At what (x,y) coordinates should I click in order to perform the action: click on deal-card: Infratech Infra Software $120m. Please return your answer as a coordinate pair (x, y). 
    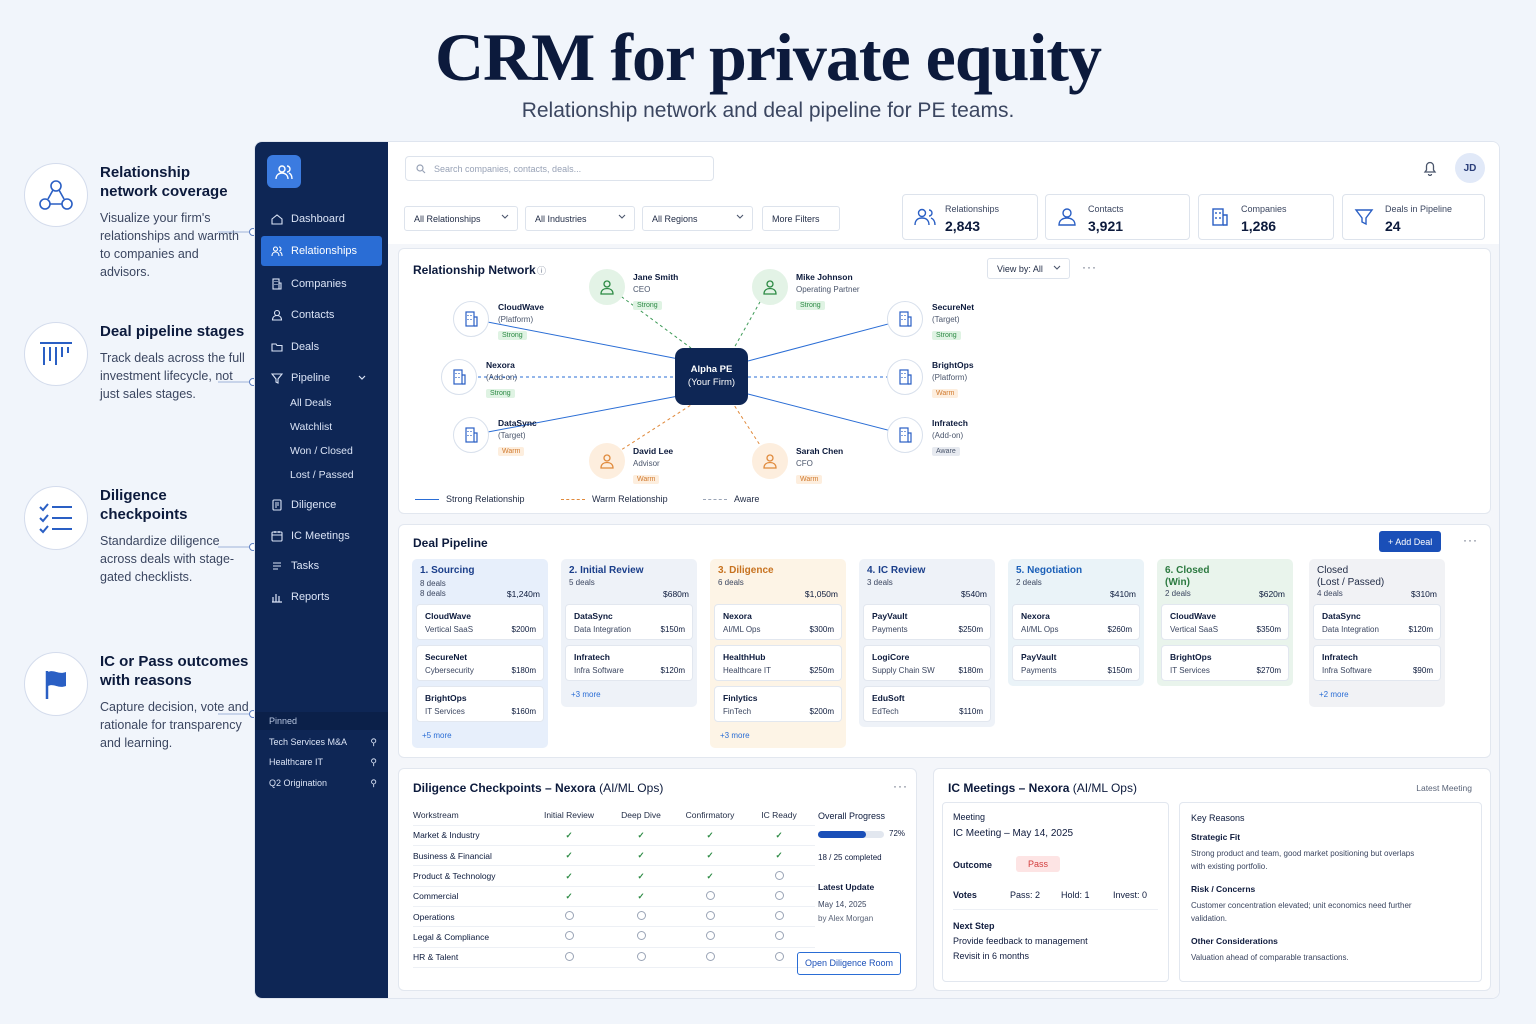
    Looking at the image, I should click on (629, 663).